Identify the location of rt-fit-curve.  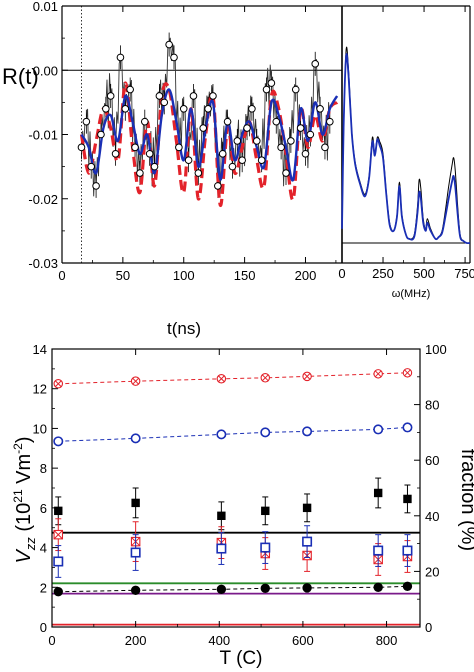
(209, 135).